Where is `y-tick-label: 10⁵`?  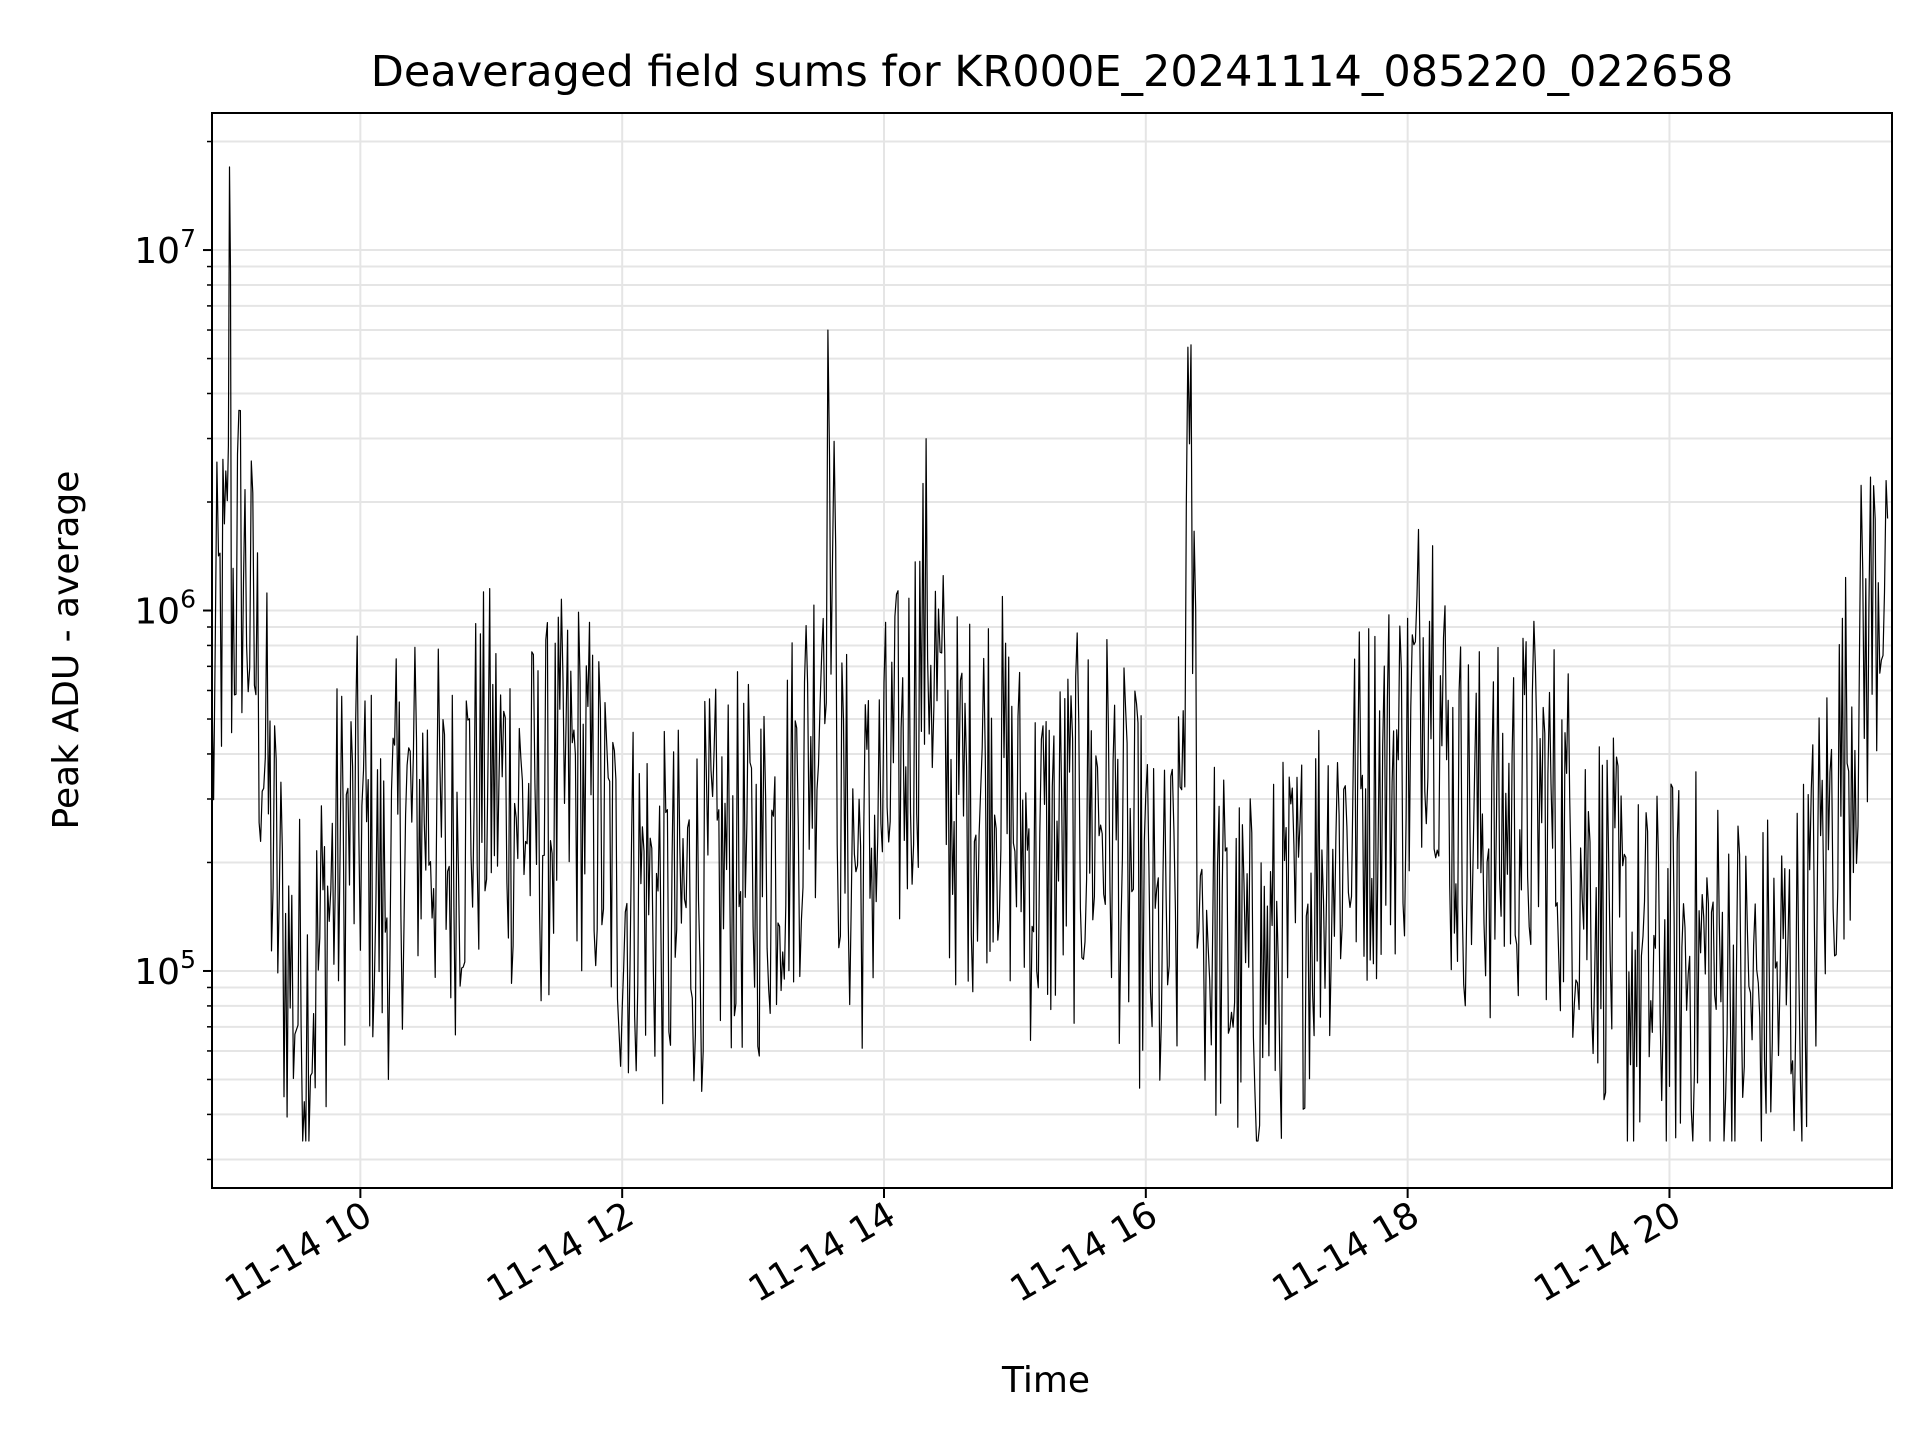
y-tick-label: 10⁵ is located at coordinates (165, 969).